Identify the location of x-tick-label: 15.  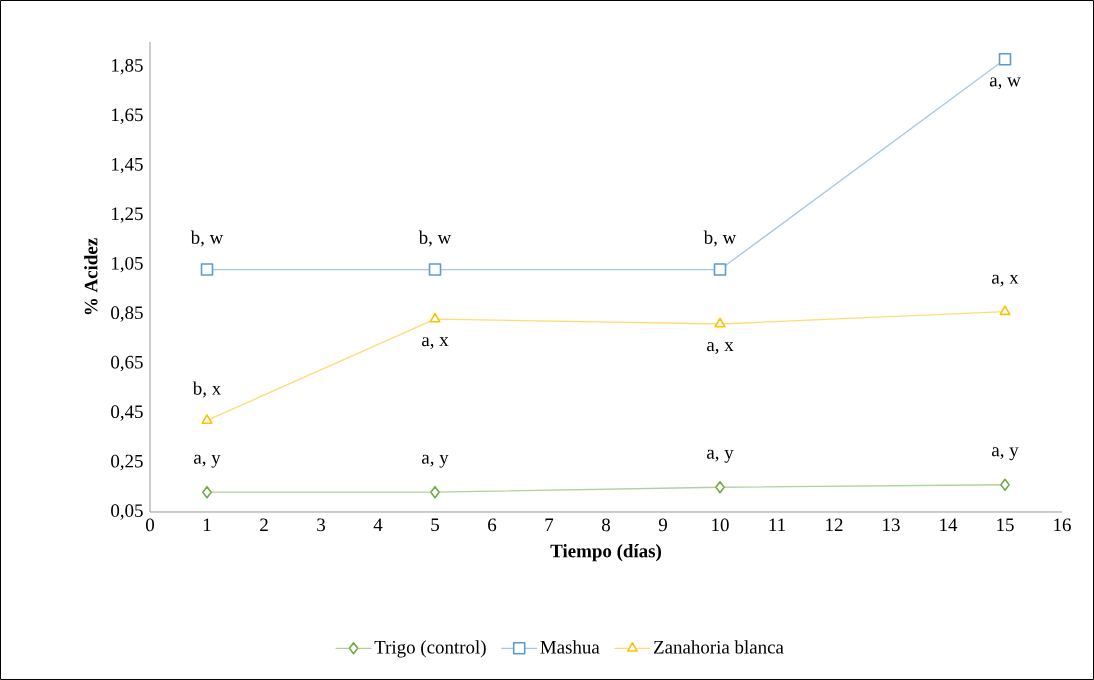
(1005, 525).